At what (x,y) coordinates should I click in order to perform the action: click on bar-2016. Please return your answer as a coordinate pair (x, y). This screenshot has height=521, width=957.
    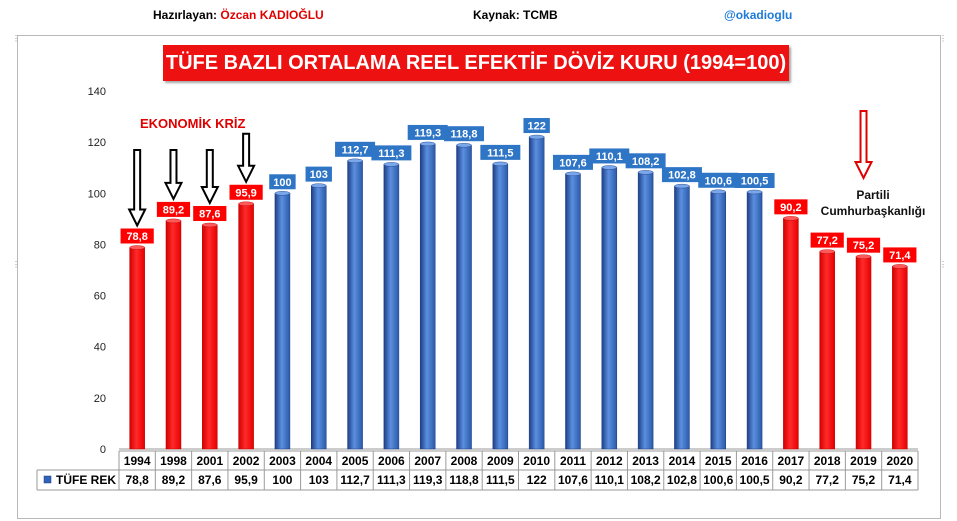
    Looking at the image, I should click on (754, 320).